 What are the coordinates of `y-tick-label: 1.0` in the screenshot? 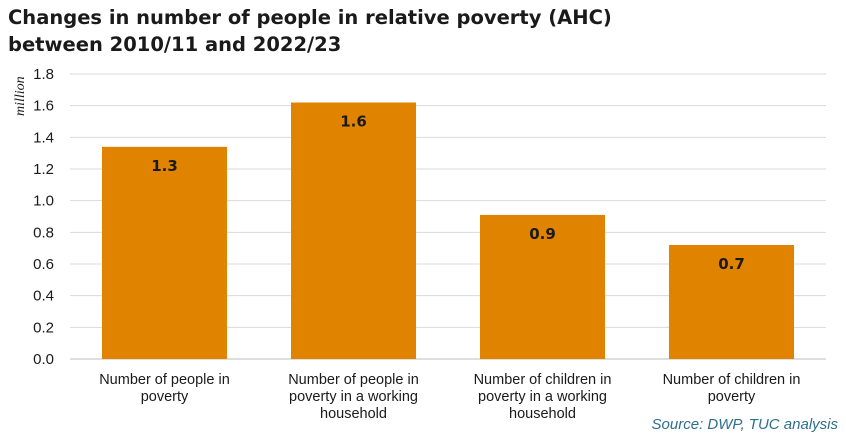 It's located at (43, 201).